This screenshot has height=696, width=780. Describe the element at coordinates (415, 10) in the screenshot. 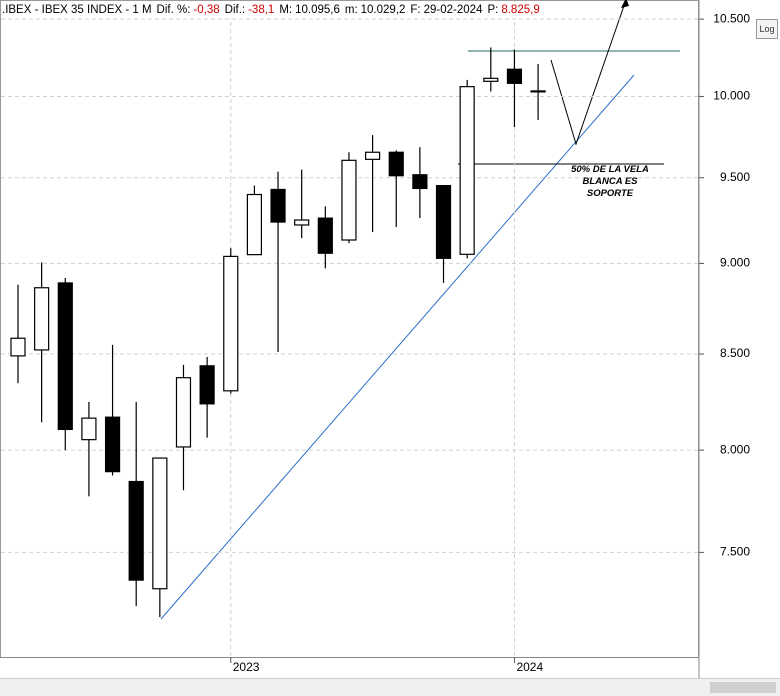

I see `header-label: F:` at that location.